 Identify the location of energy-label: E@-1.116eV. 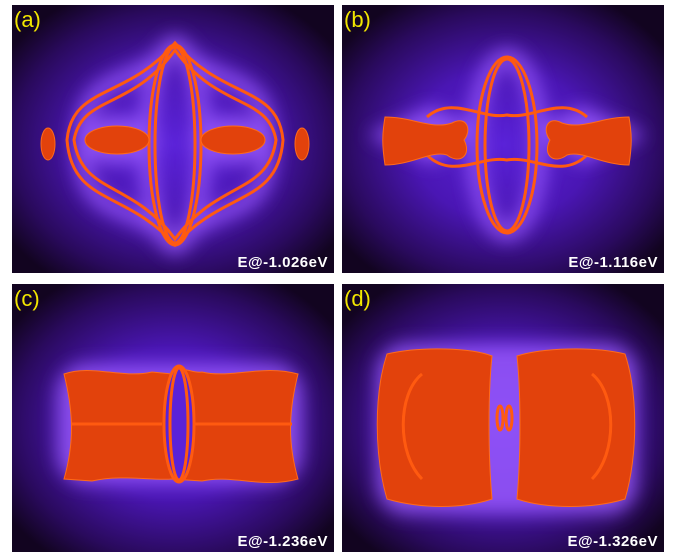
(613, 262).